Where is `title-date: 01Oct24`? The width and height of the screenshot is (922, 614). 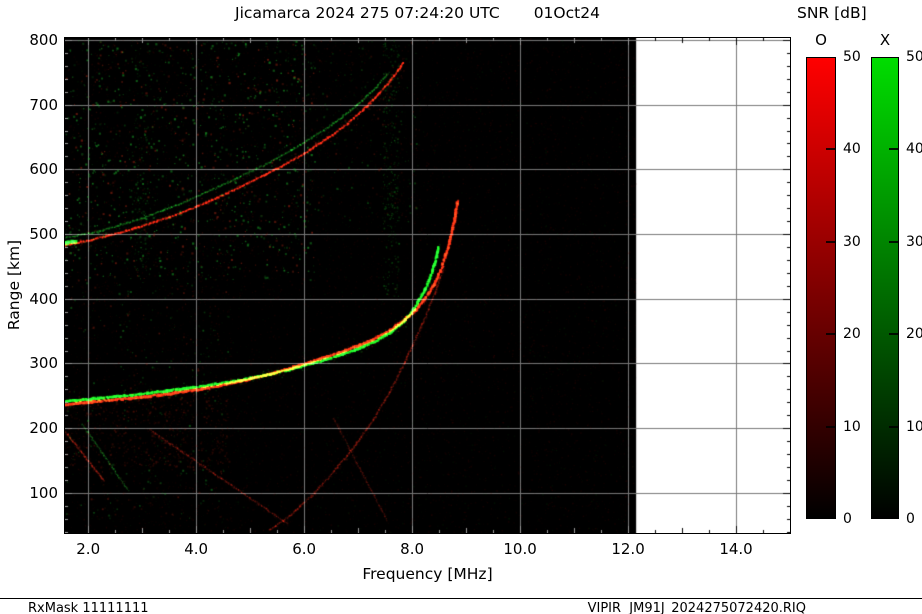 title-date: 01Oct24 is located at coordinates (566, 13).